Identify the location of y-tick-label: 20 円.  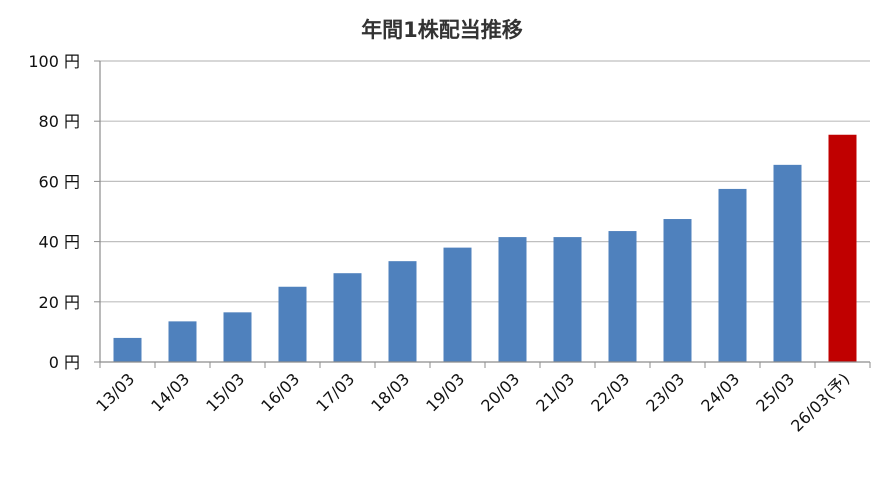
(59, 302).